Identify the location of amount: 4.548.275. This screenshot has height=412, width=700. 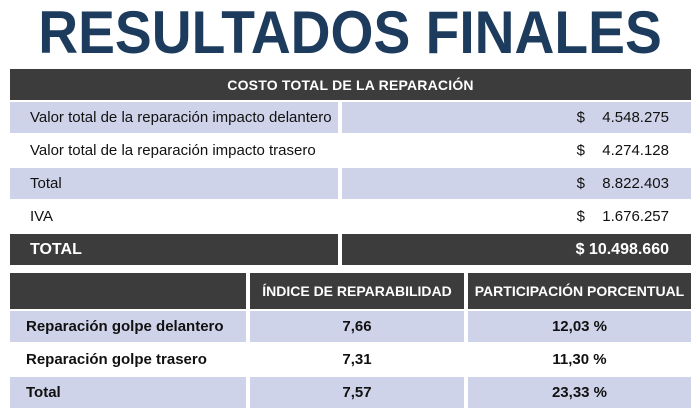
(635, 117).